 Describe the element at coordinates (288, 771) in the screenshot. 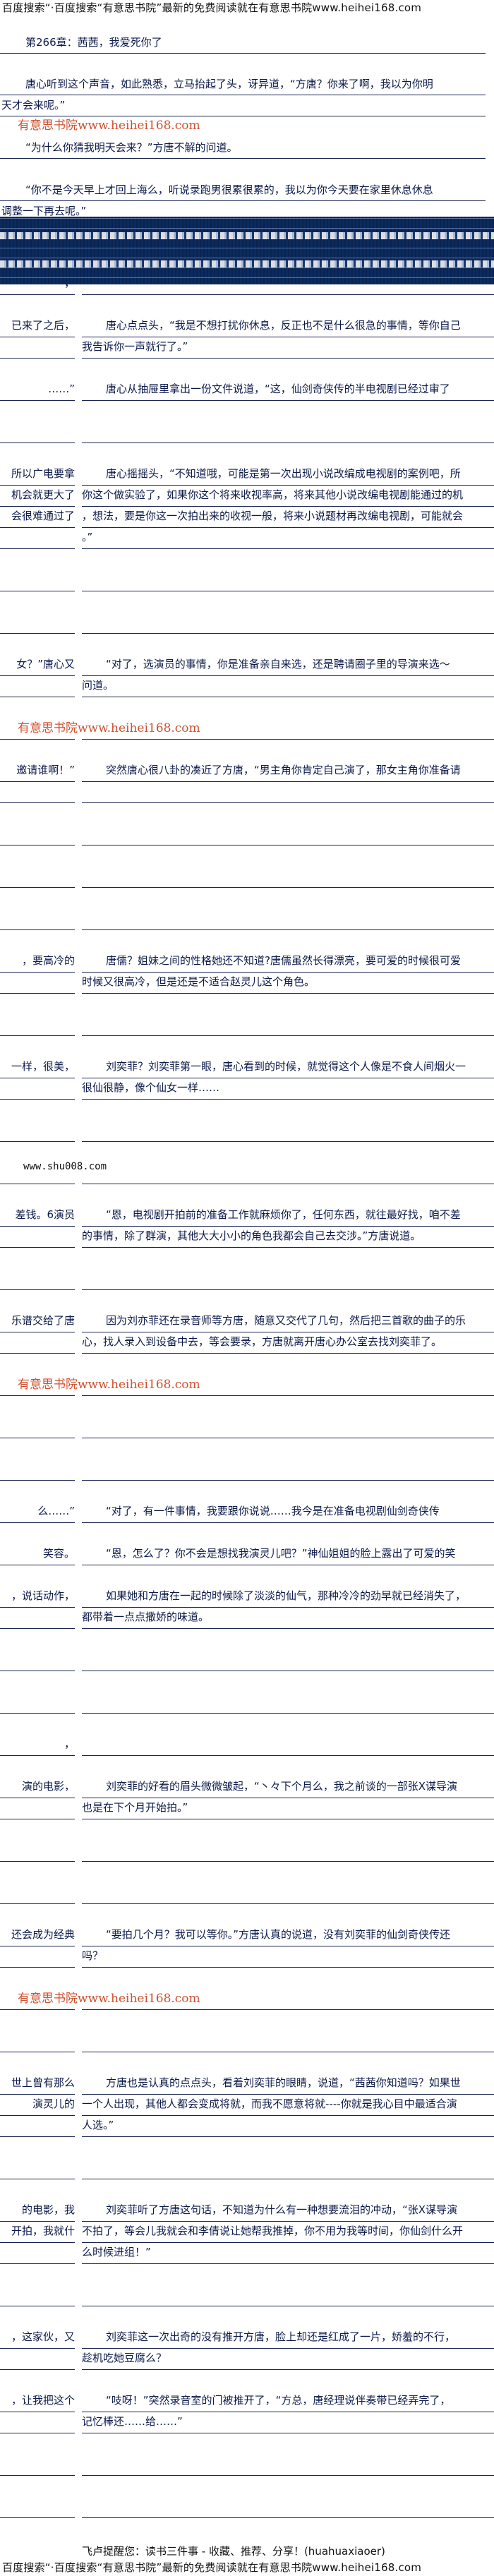

I see `right-column-line: 突然唐心很八卦的凑近了方唐，“男主角你肯定自己演了，那女主角你准备请` at that location.